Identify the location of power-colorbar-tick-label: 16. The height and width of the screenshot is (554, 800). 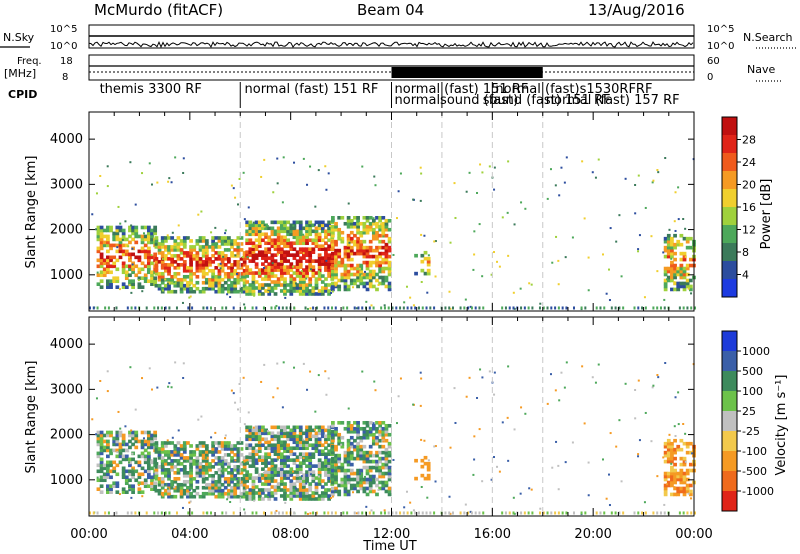
(749, 207).